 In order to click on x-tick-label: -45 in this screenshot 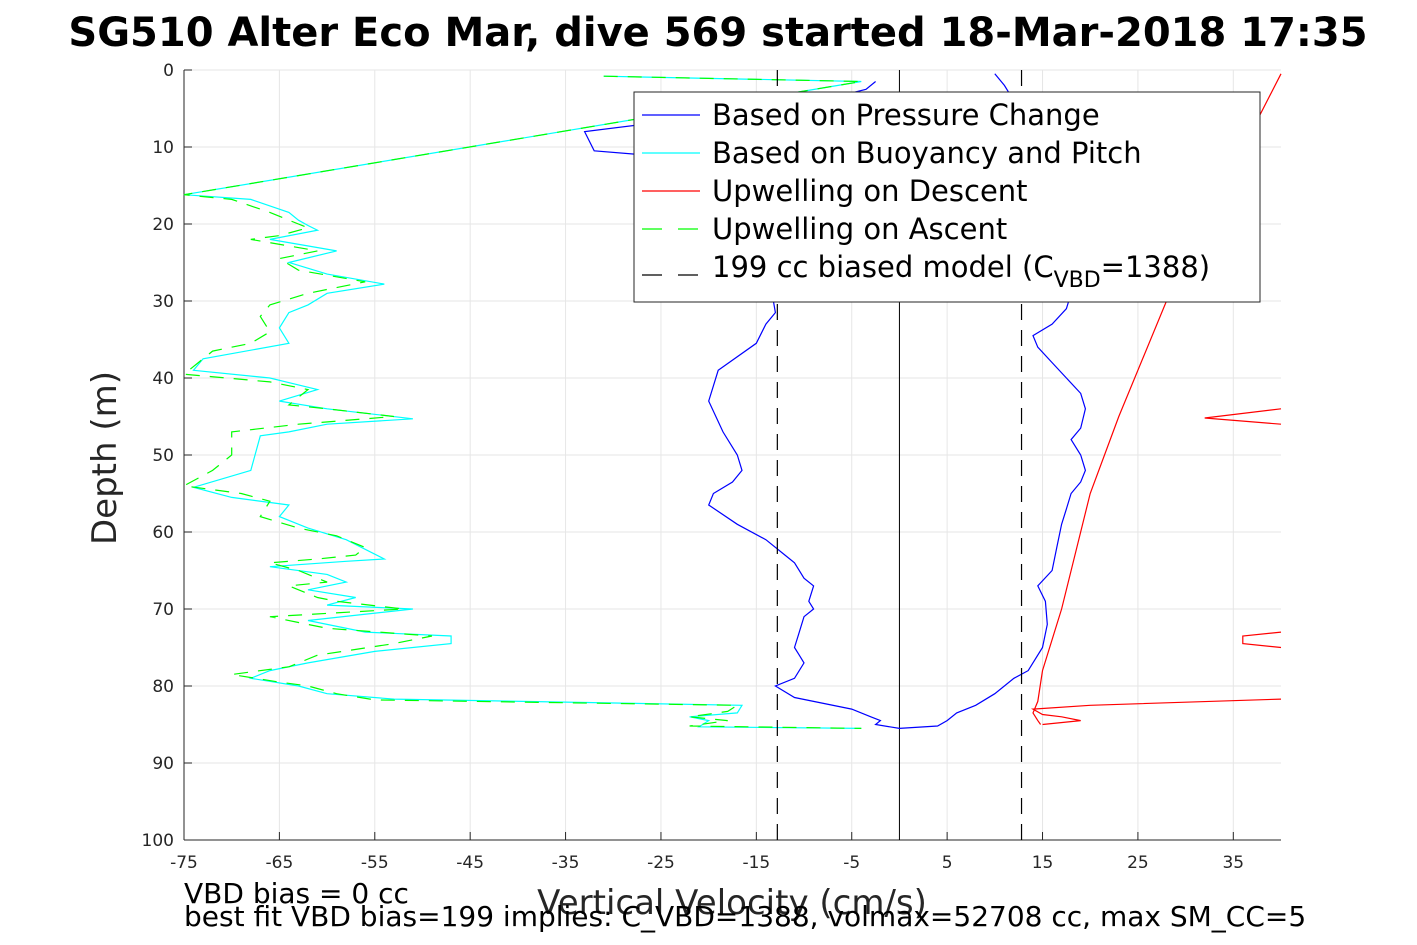, I will do `click(470, 863)`.